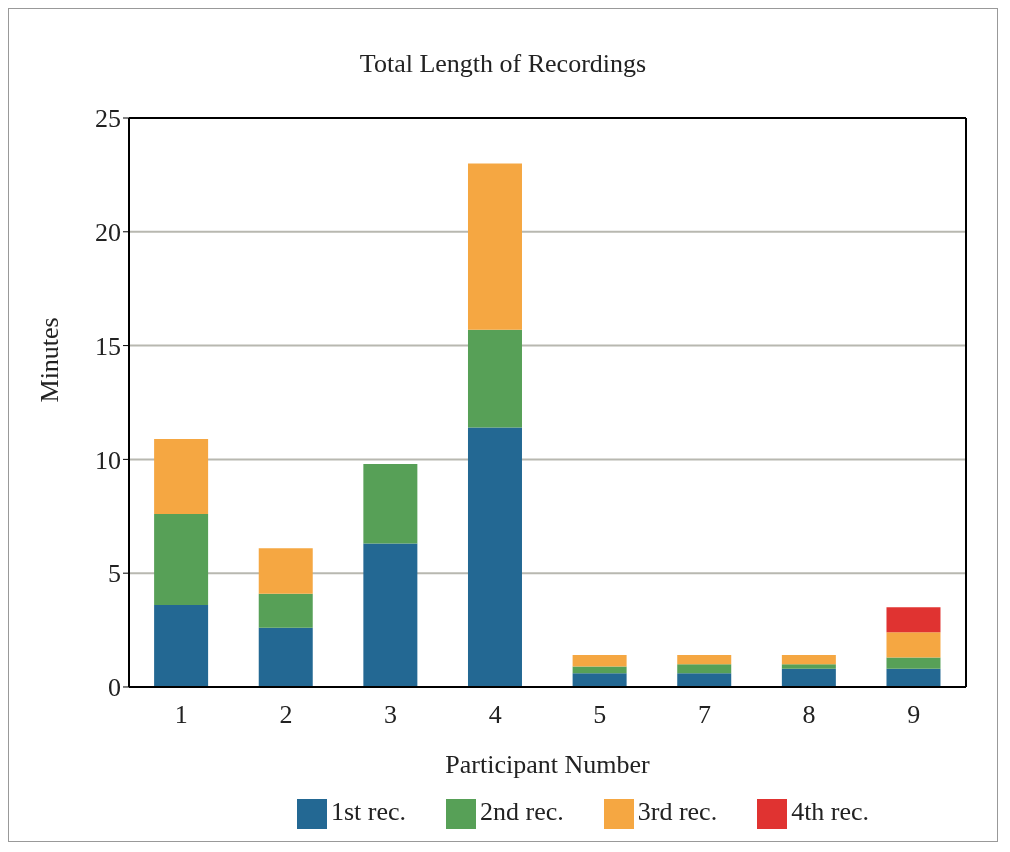 This screenshot has height=852, width=1010. What do you see at coordinates (391, 715) in the screenshot?
I see `x-tick-label: 3` at bounding box center [391, 715].